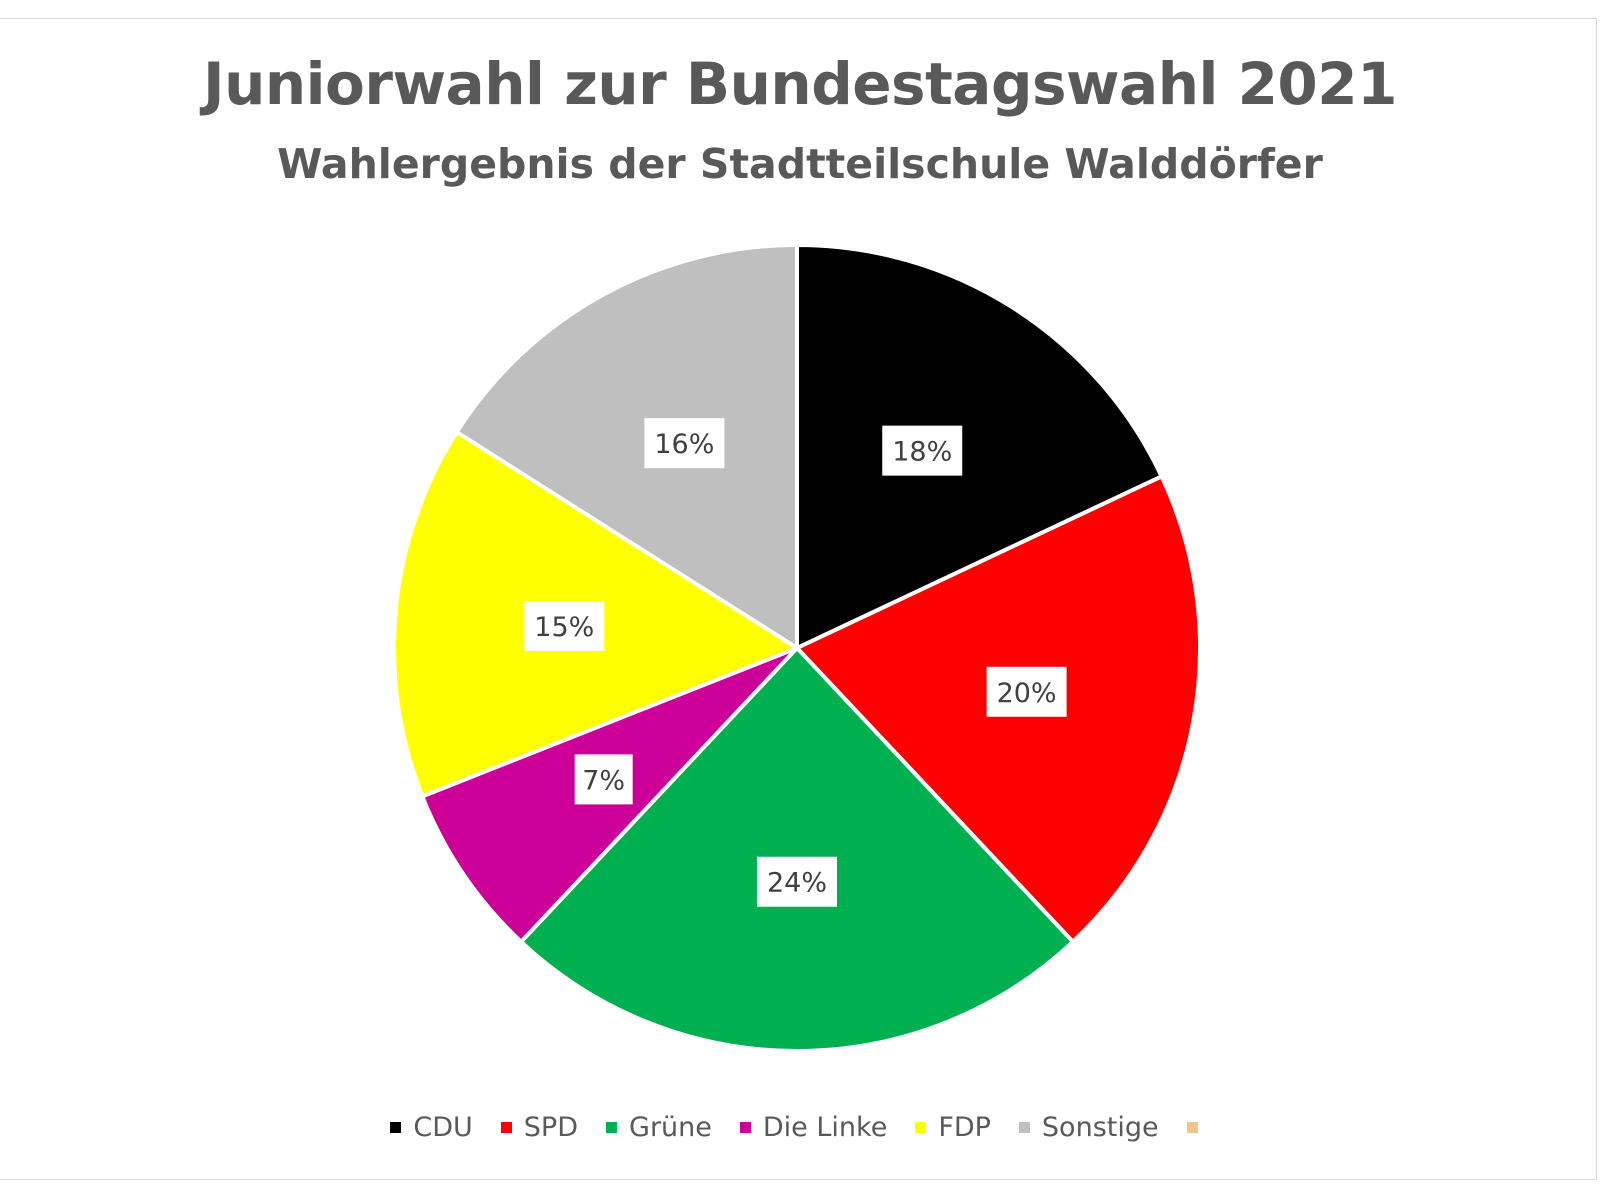  I want to click on chart-legend: CDU SPD Grüne Die Linke FDP Sonstige, so click(800, 1127).